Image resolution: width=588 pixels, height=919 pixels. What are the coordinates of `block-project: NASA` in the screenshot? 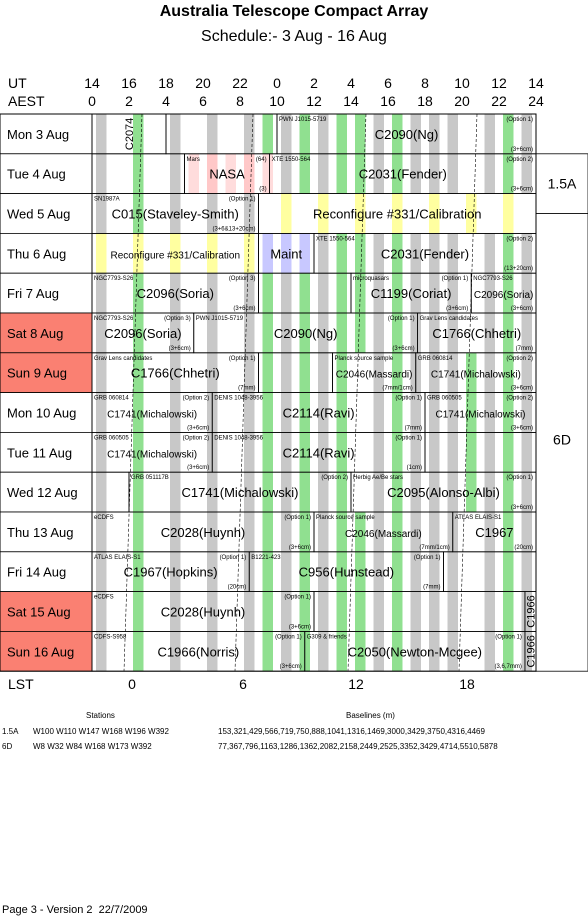 It's located at (227, 174).